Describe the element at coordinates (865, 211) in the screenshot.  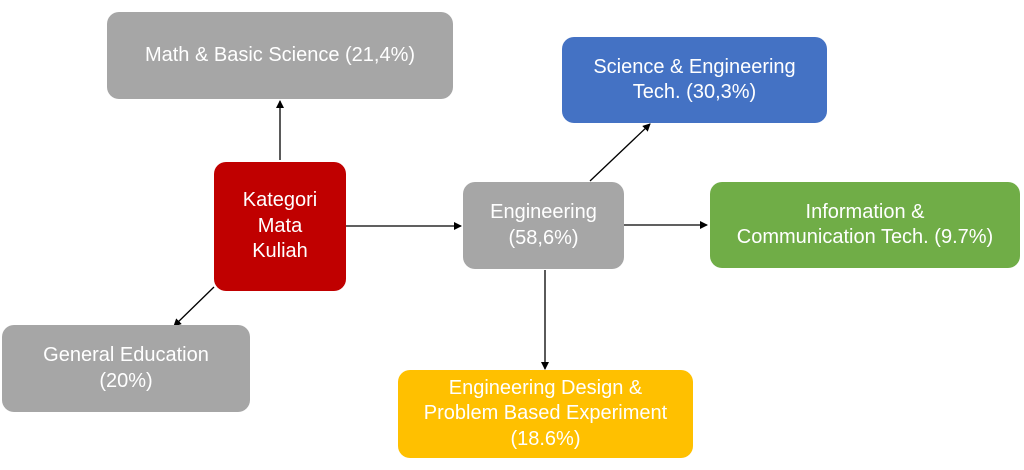
I see `node-label-line: Information &` at that location.